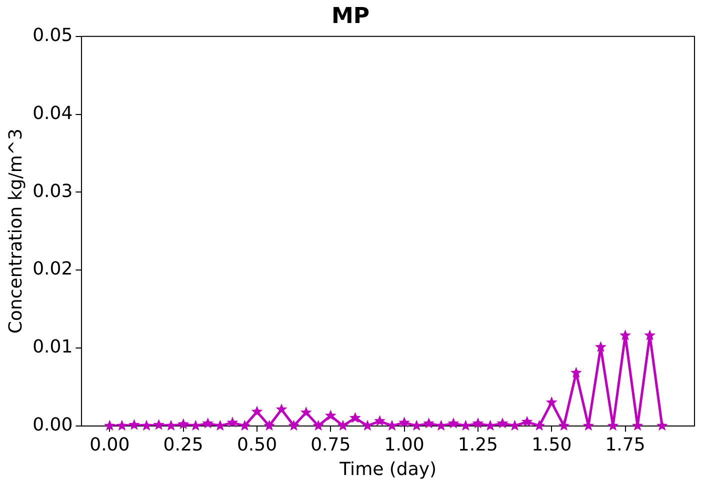 Image resolution: width=701 pixels, height=481 pixels. What do you see at coordinates (52, 191) in the screenshot?
I see `y-tick-label: 0.03` at bounding box center [52, 191].